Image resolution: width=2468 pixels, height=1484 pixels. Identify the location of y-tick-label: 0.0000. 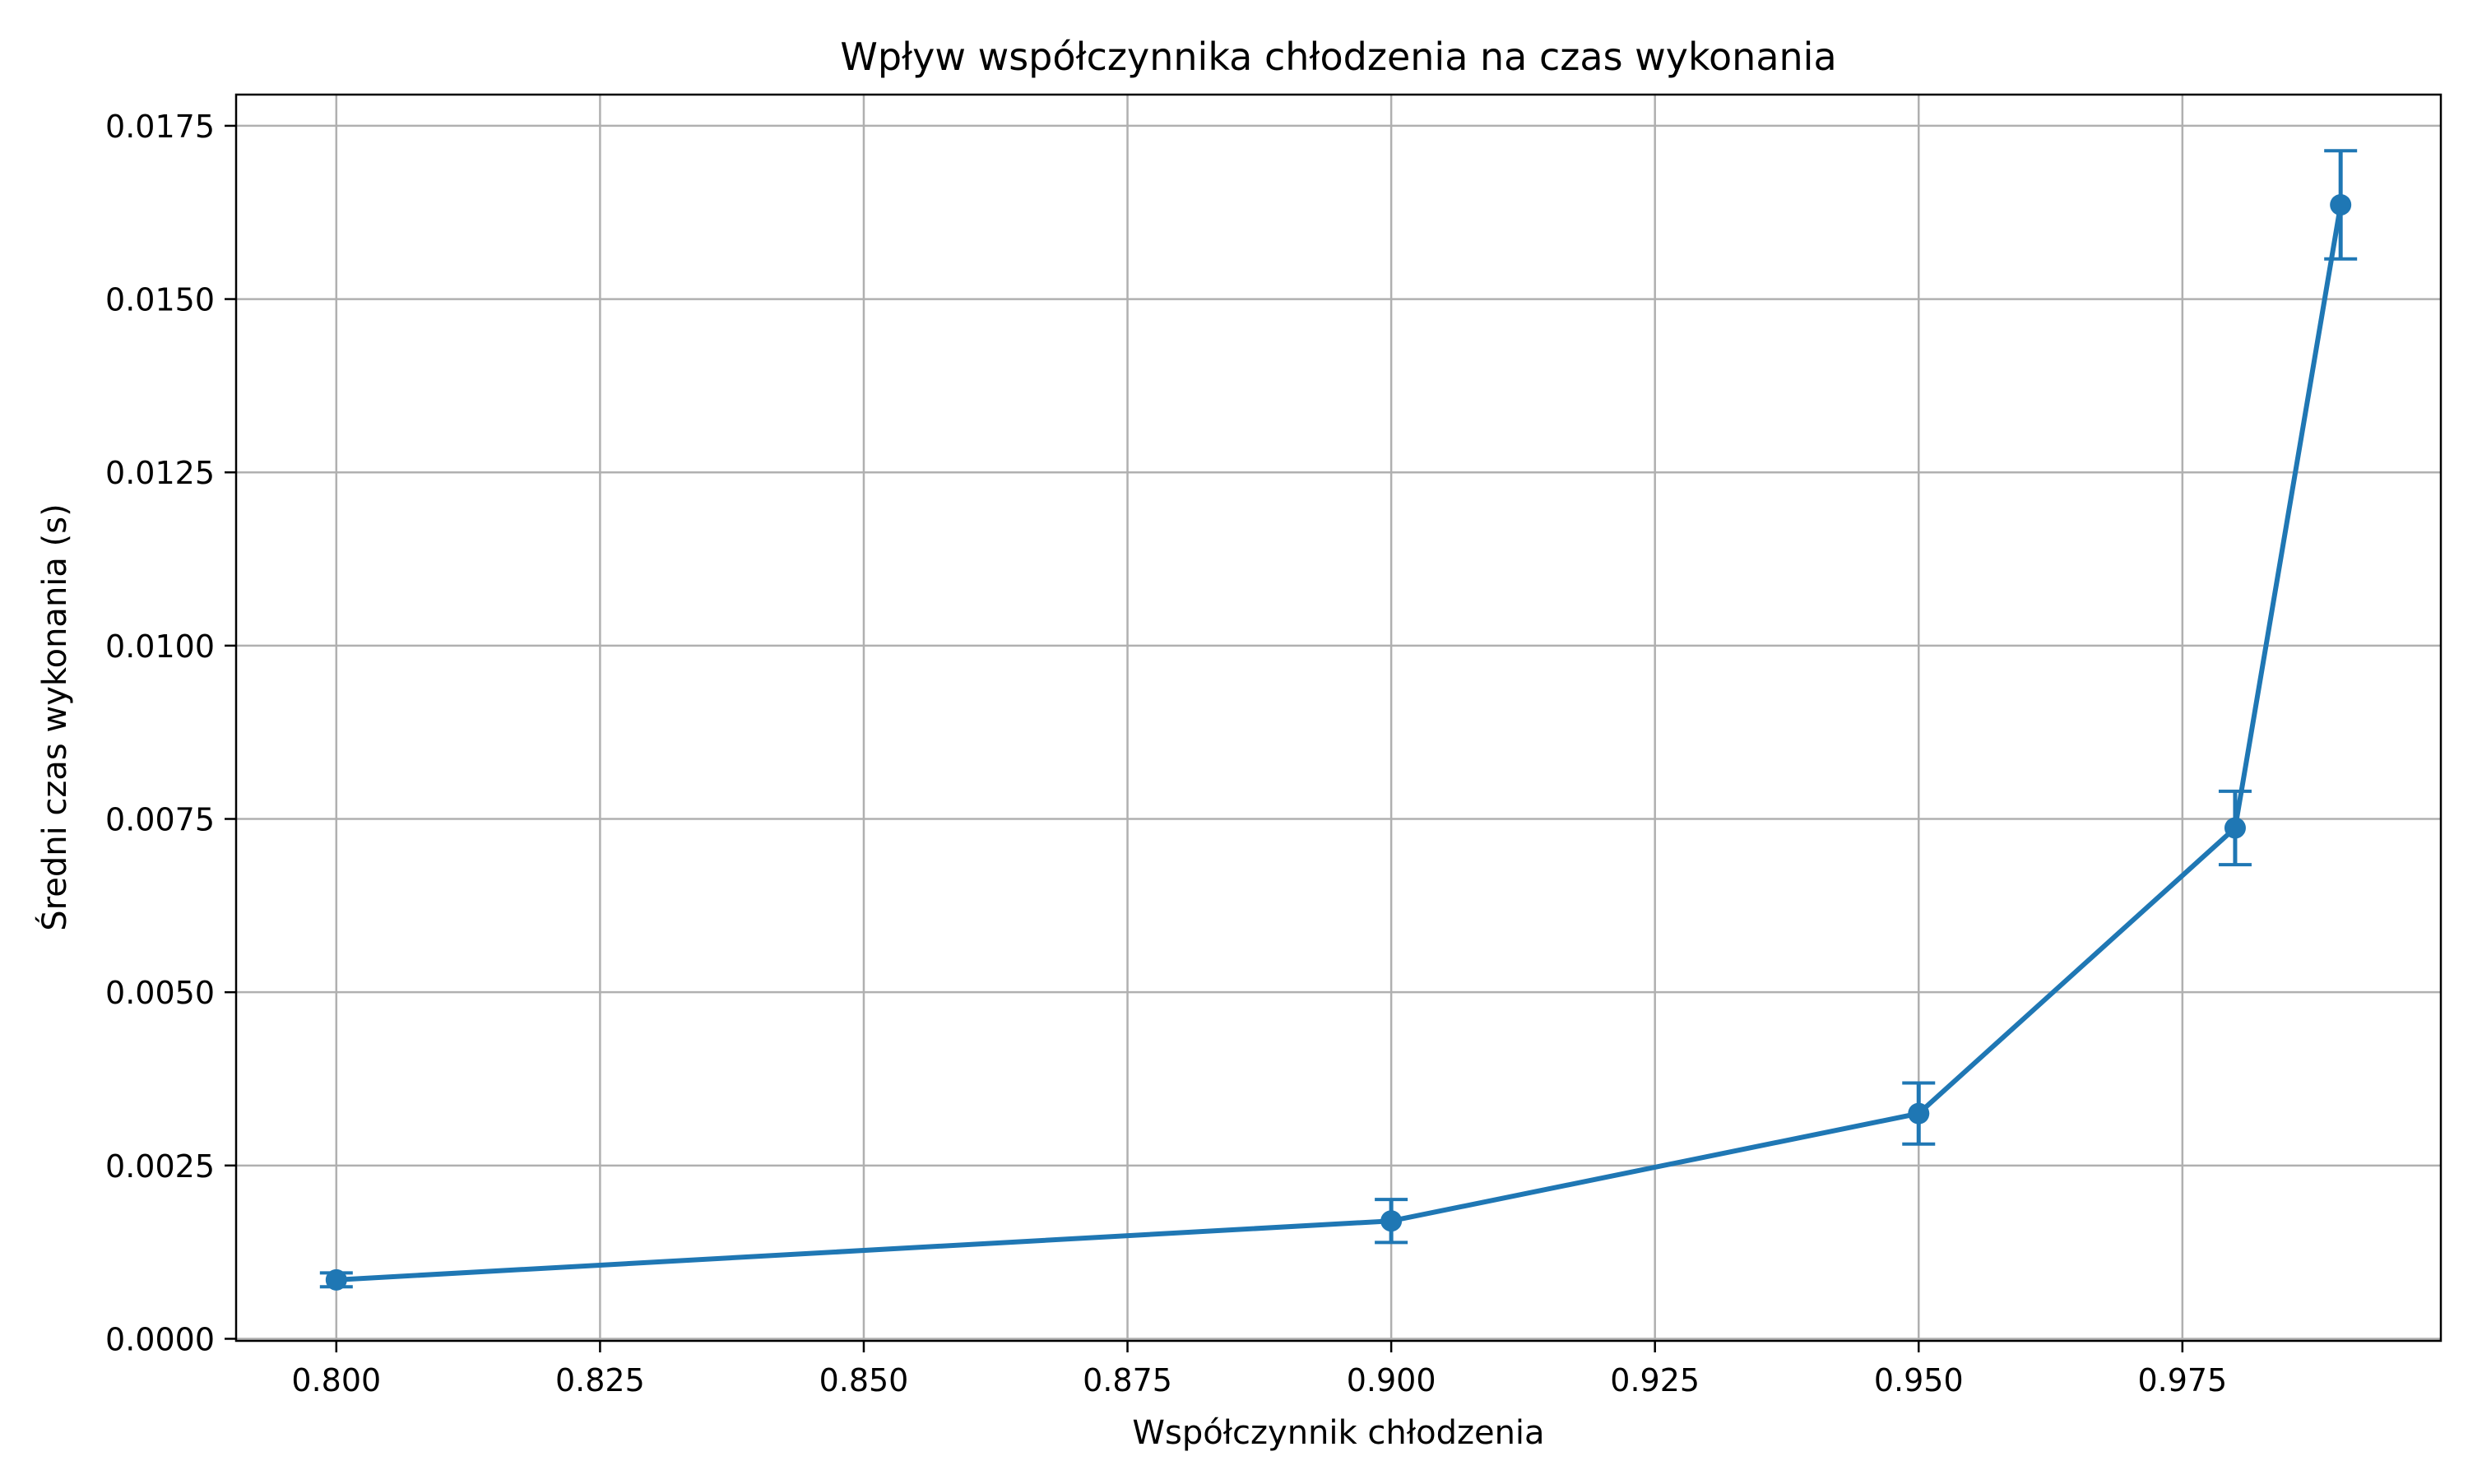
(160, 1339).